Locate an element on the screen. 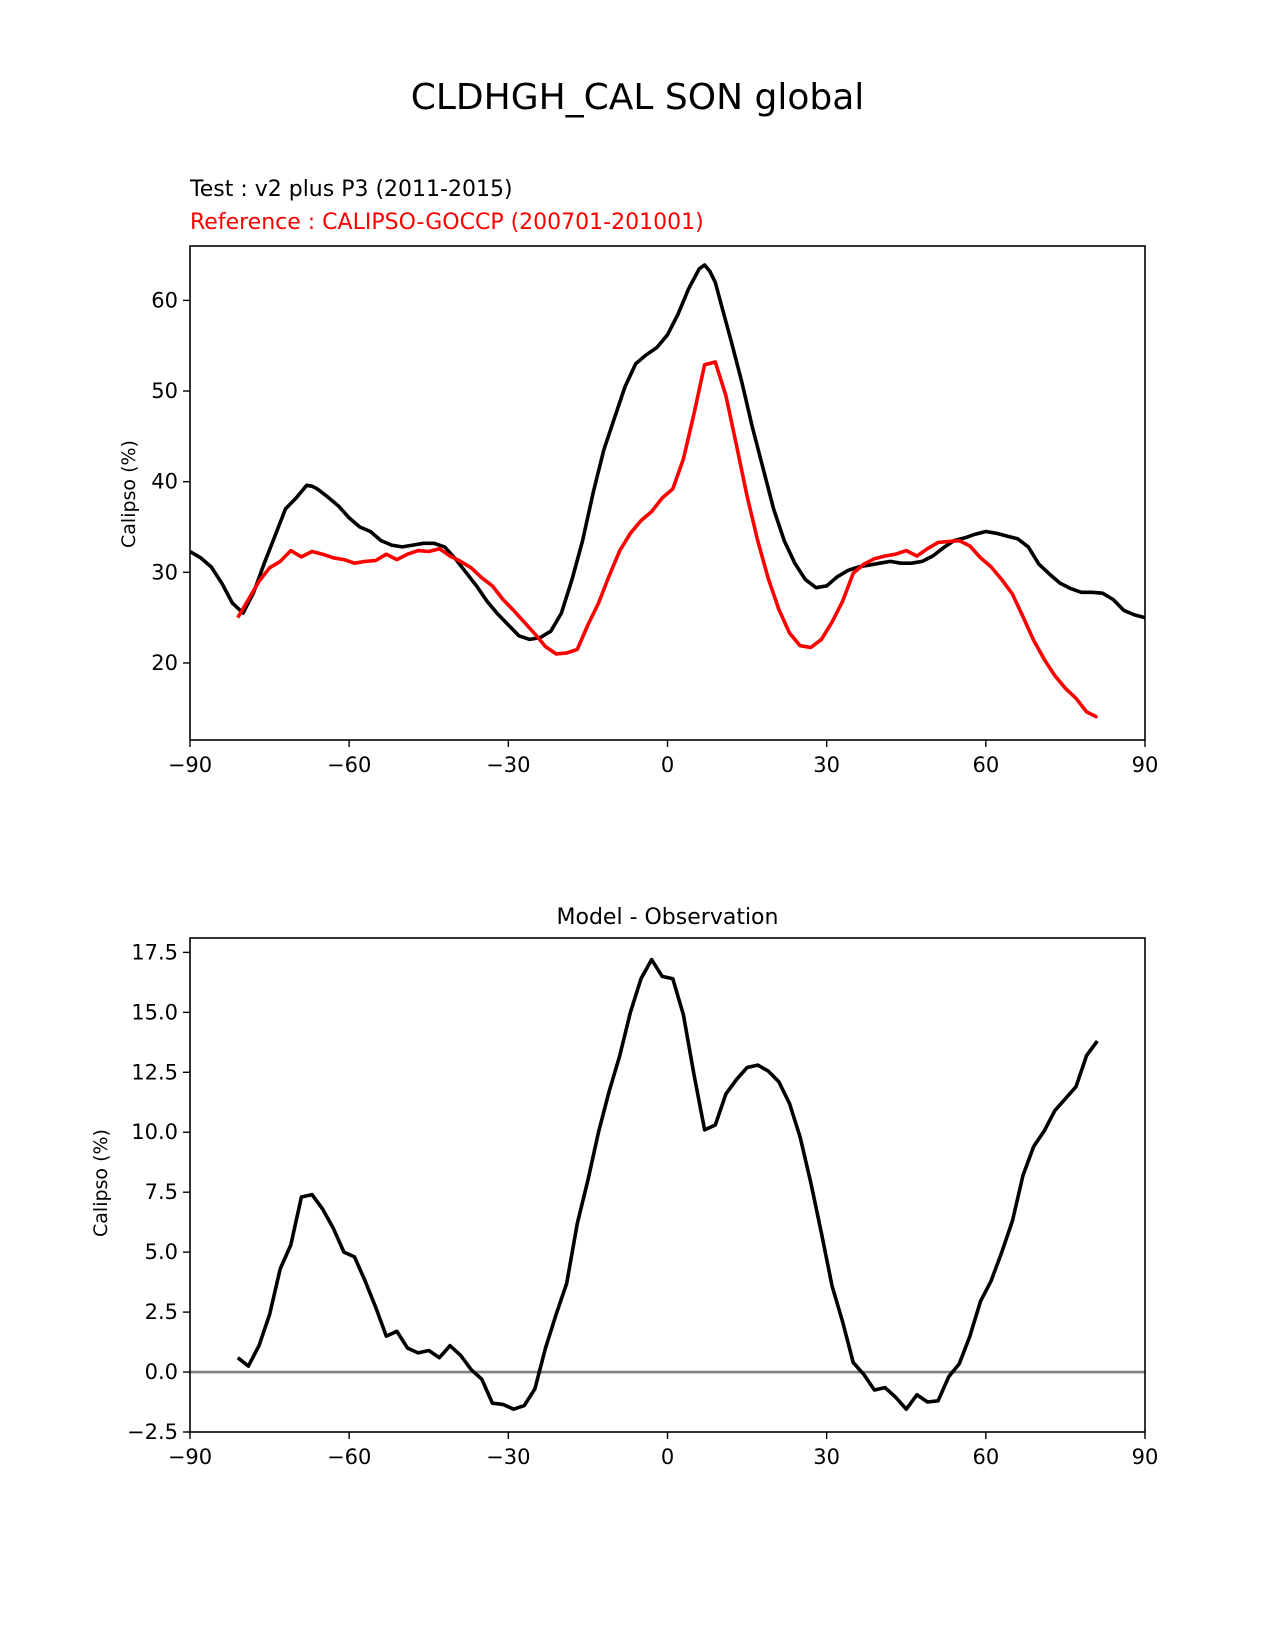 The width and height of the screenshot is (1275, 1650). bottom-y-axis-label: Calipso (%) is located at coordinates (101, 1183).